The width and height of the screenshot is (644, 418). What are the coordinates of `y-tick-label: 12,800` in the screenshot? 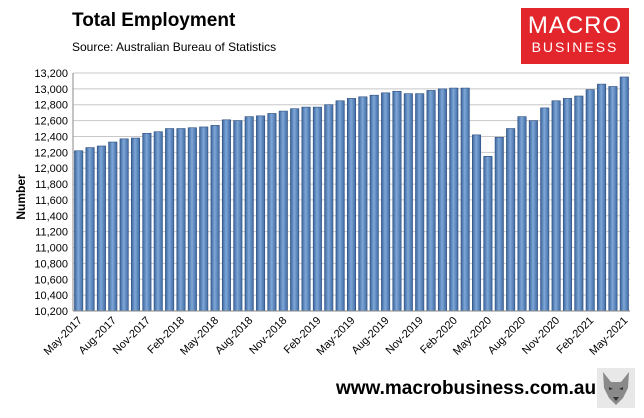 It's located at (51, 106).